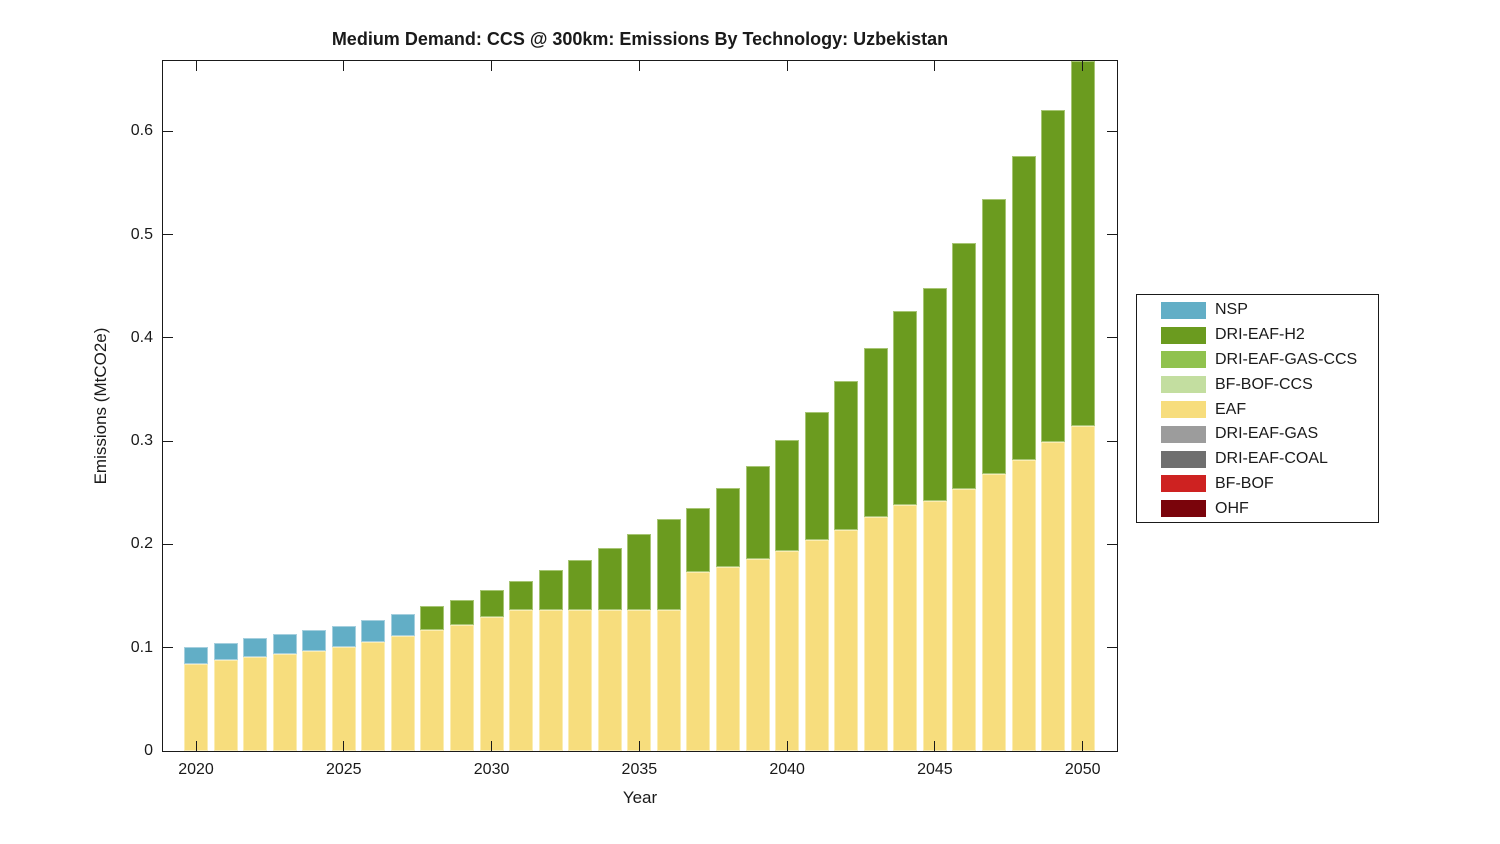  What do you see at coordinates (491, 769) in the screenshot?
I see `x-tick-label-2030: 2030` at bounding box center [491, 769].